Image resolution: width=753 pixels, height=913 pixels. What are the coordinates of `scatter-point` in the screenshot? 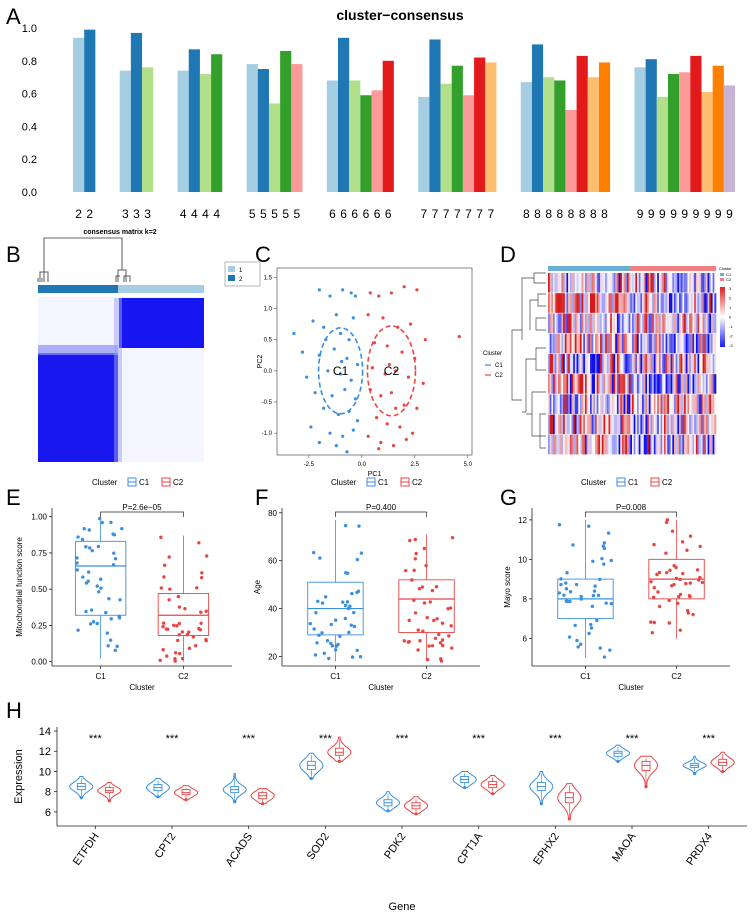 It's located at (389, 365).